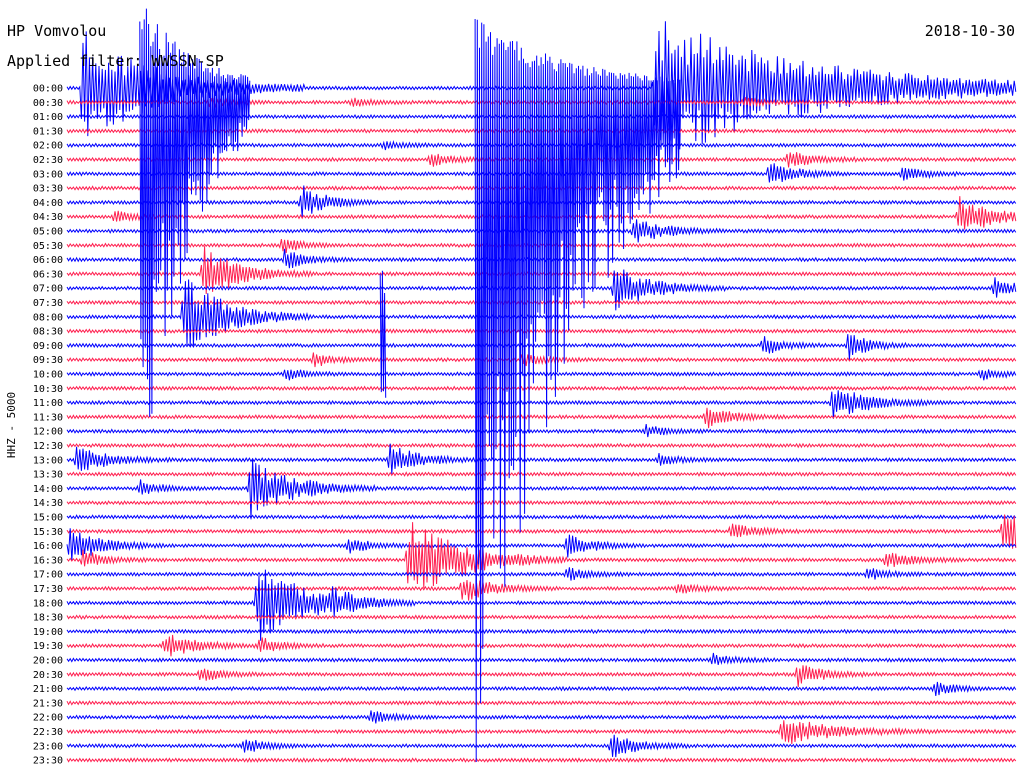  I want to click on station-title: HP Vomvolou, so click(56, 31).